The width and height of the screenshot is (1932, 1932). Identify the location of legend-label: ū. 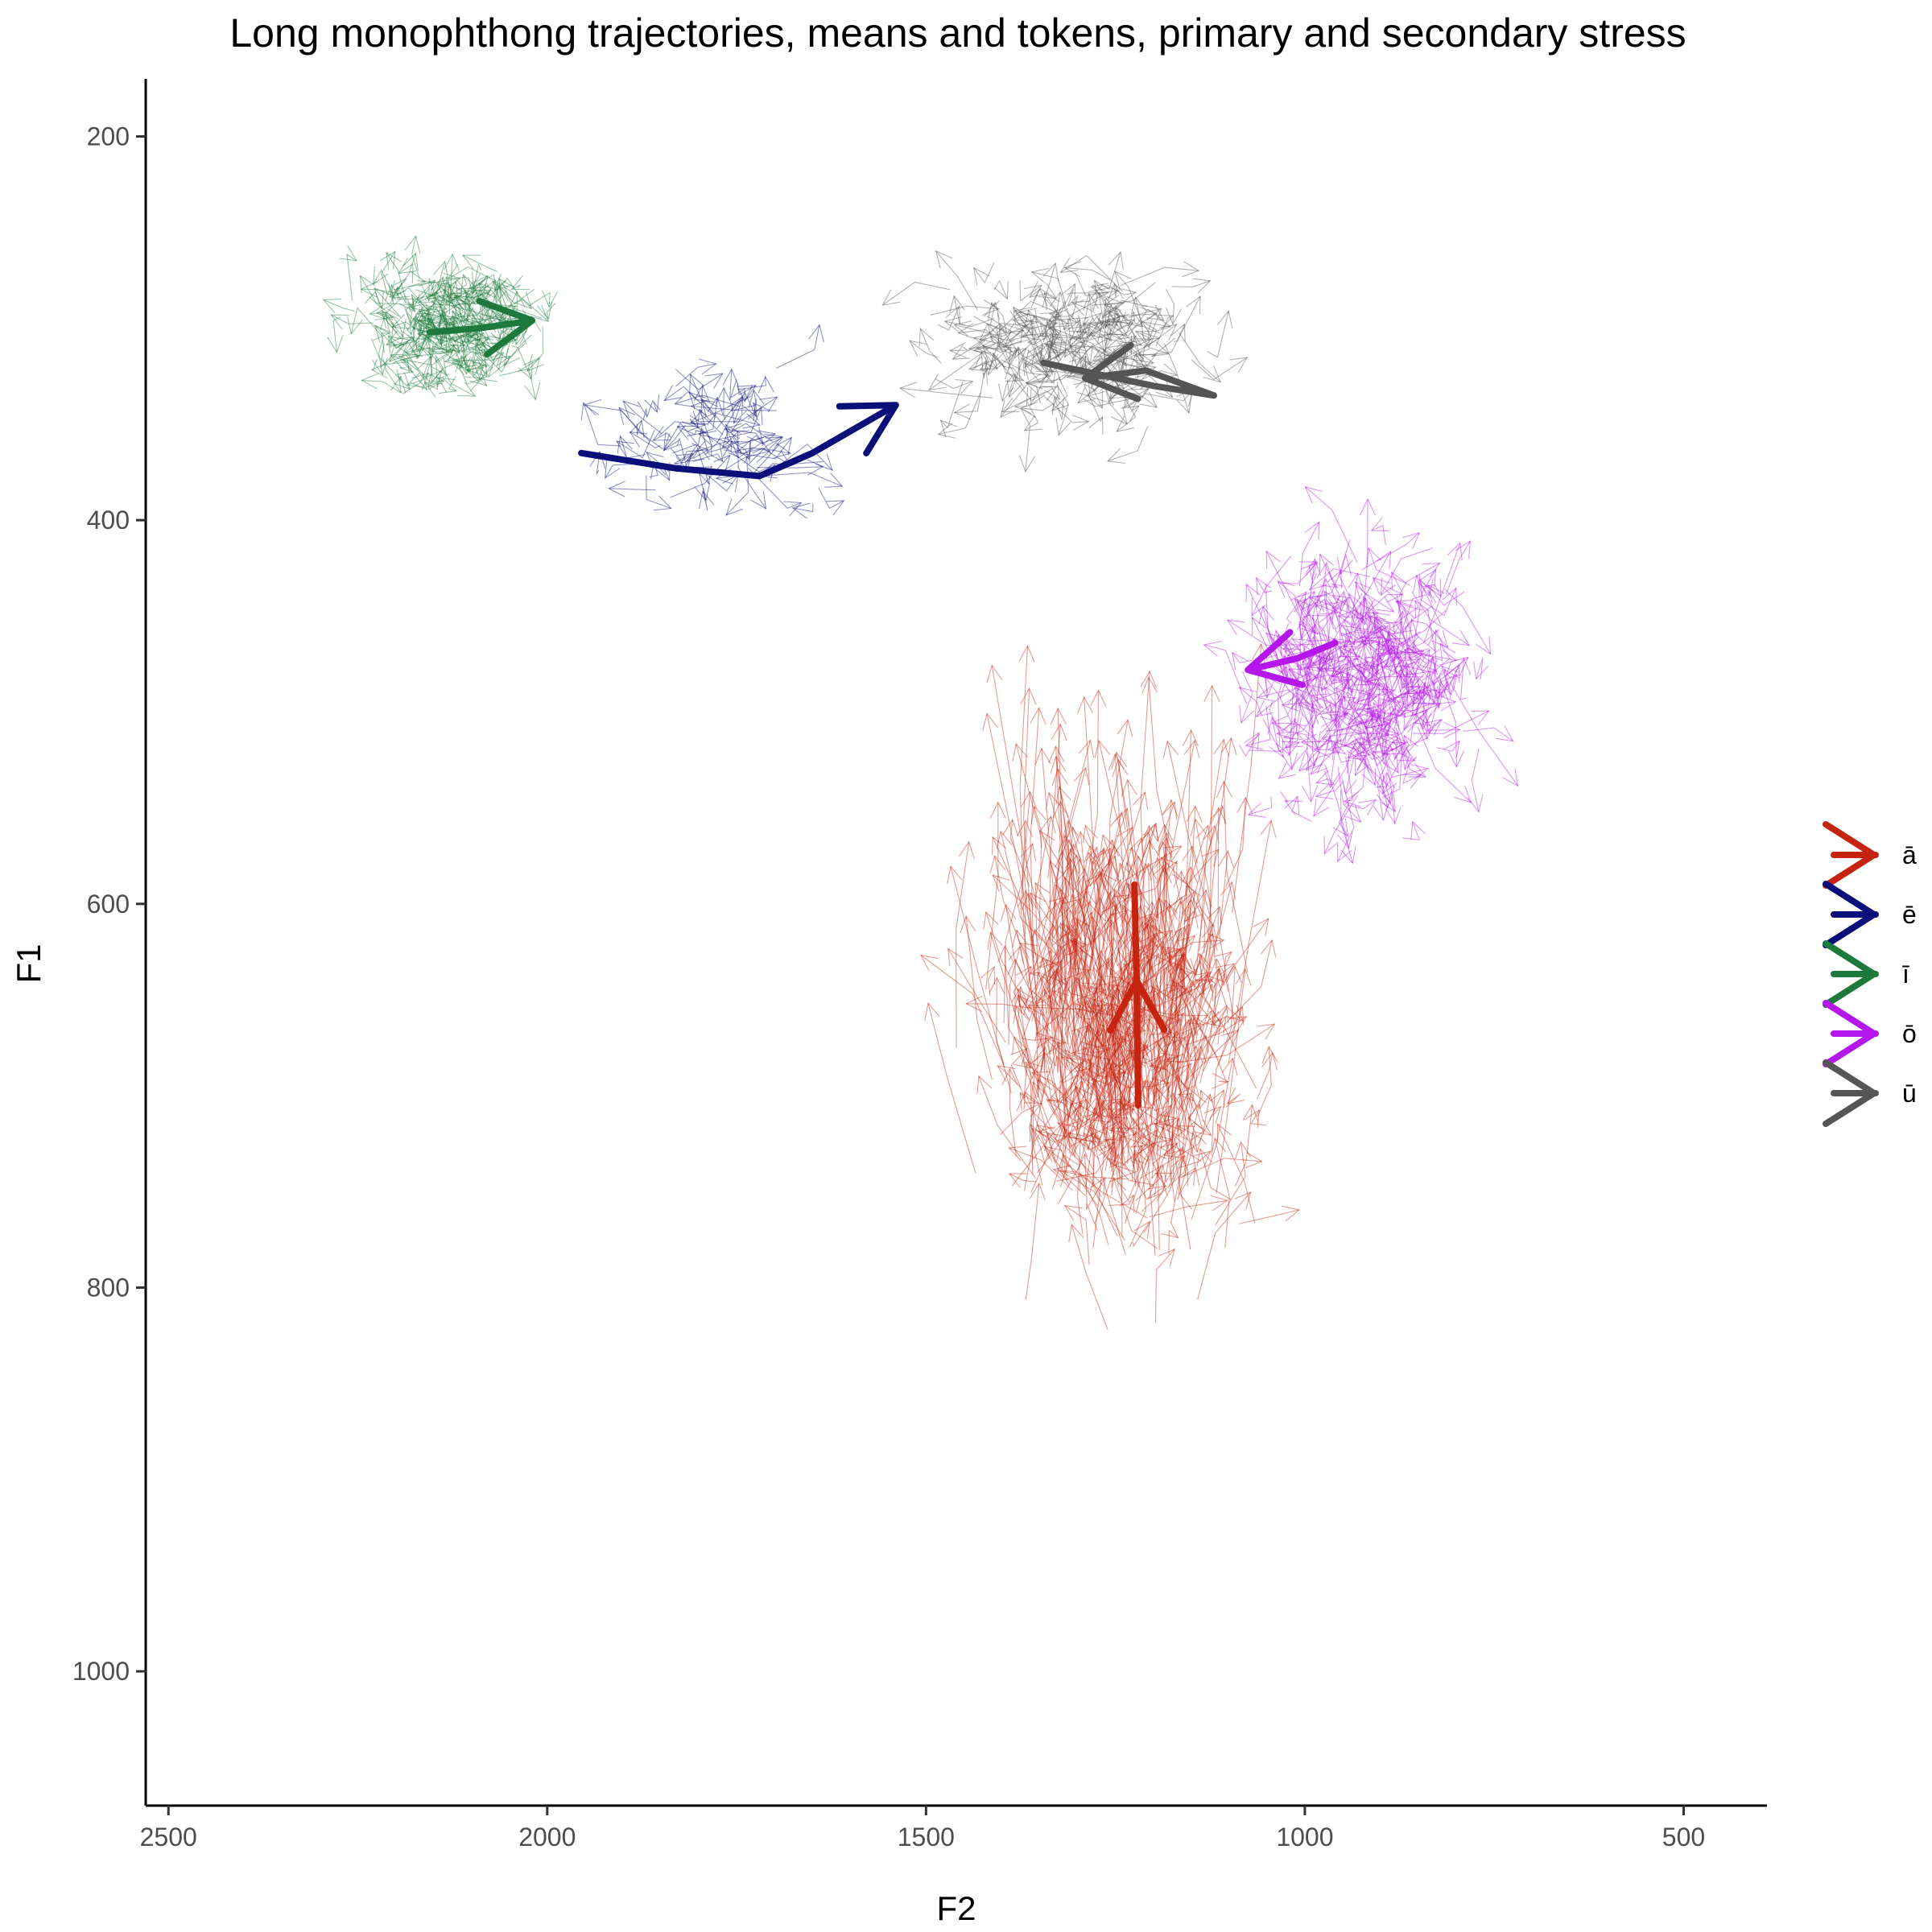
(1909, 1093).